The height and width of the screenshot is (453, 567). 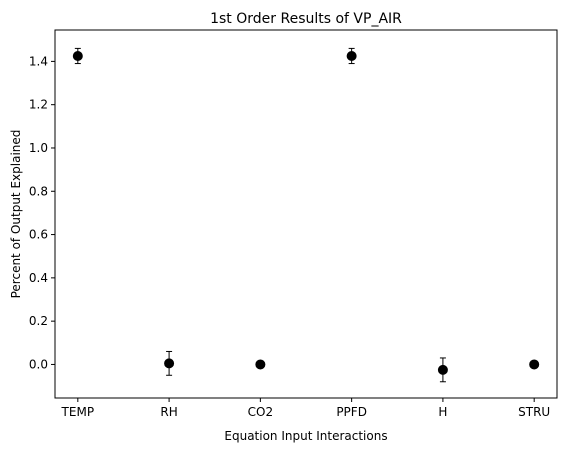 What do you see at coordinates (38, 278) in the screenshot?
I see `y-tick-label: 0.4` at bounding box center [38, 278].